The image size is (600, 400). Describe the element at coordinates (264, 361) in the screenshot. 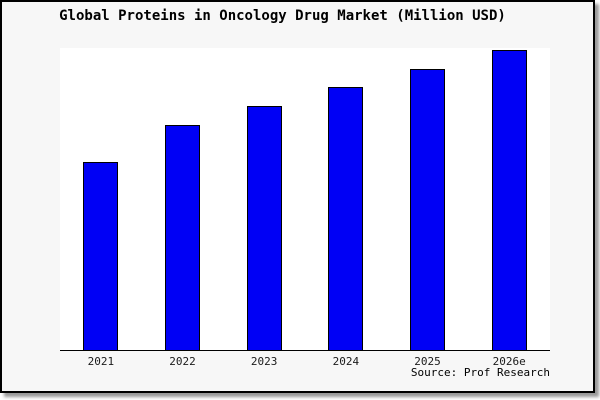

I see `x-tick-label-2023: 2023` at that location.